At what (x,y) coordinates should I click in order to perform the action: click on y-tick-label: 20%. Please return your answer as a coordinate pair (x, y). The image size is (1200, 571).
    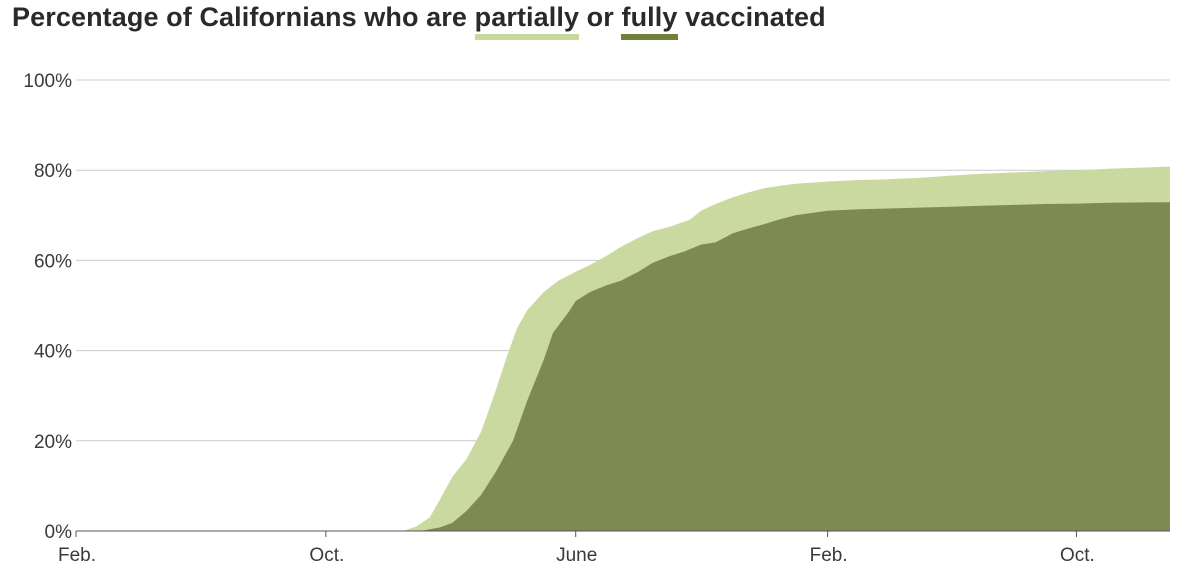
    Looking at the image, I should click on (53, 442).